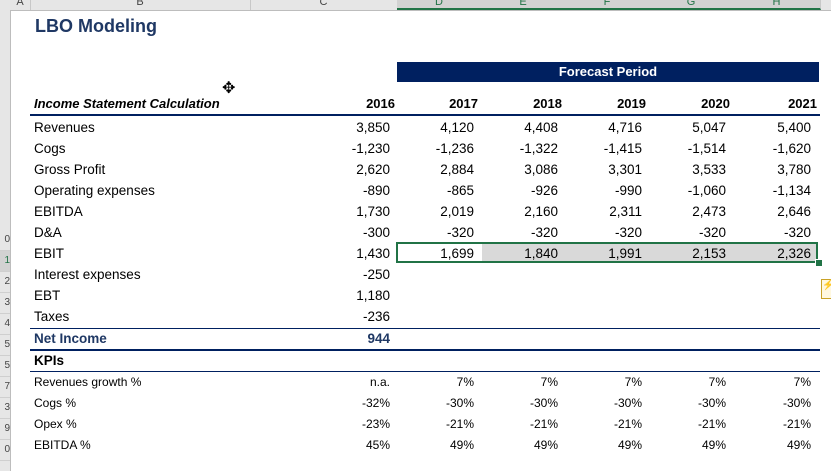 This screenshot has height=471, width=831. Describe the element at coordinates (140, 5) in the screenshot. I see `column-header-b: B` at that location.